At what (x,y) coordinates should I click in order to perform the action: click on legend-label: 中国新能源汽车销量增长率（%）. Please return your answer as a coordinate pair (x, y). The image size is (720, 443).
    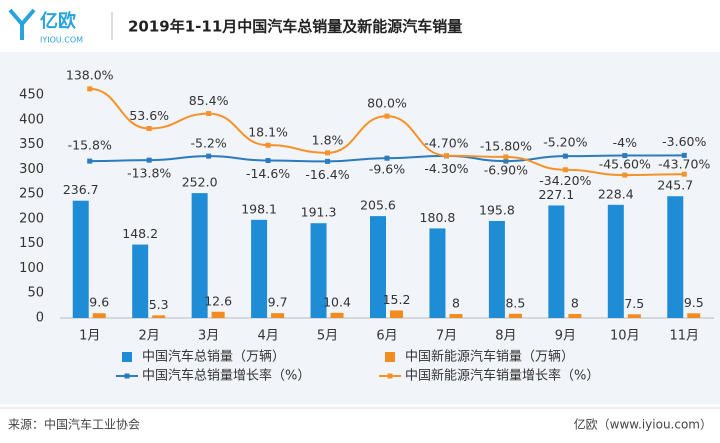
    Looking at the image, I should click on (502, 376).